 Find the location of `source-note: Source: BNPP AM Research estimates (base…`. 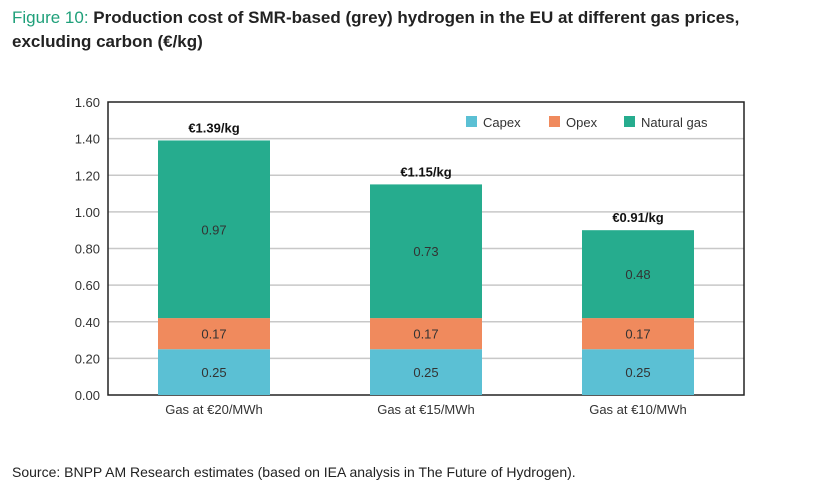

source-note: Source: BNPP AM Research estimates (base… is located at coordinates (294, 472).